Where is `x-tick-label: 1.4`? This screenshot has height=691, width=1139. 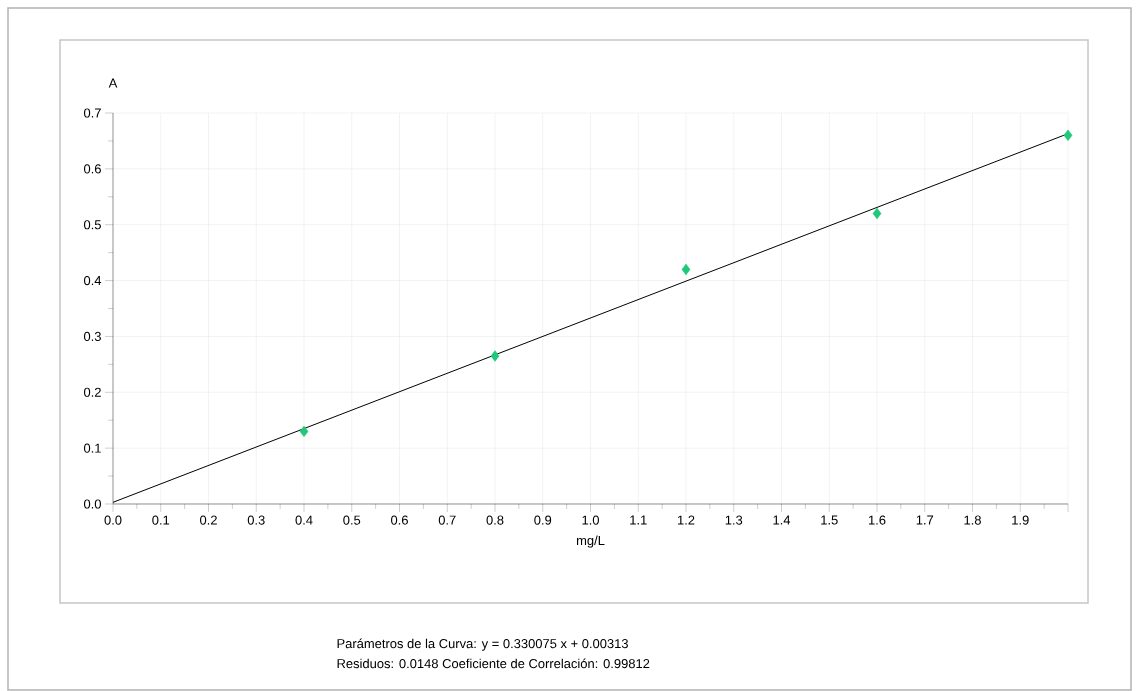
x-tick-label: 1.4 is located at coordinates (782, 520).